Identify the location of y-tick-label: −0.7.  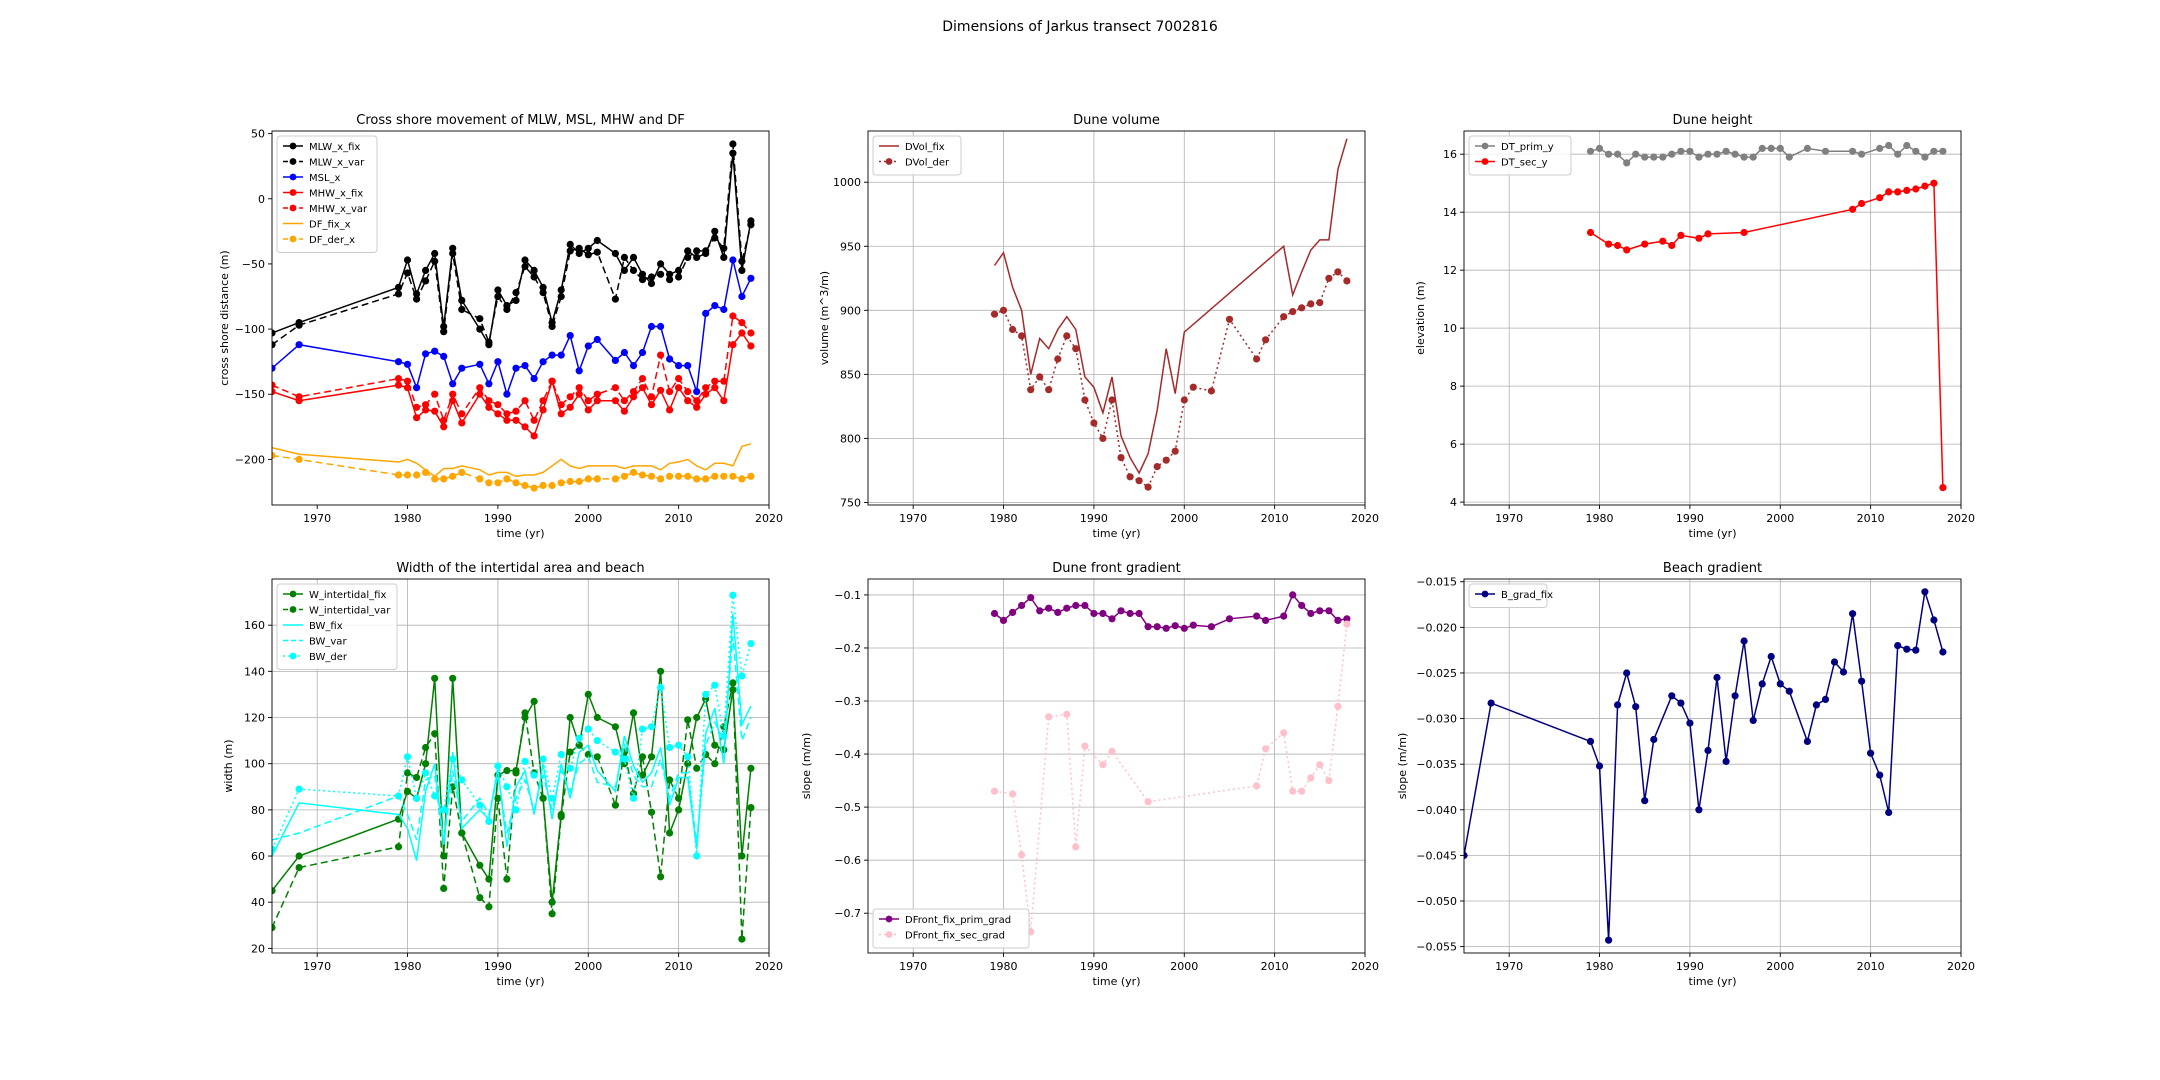
(847, 913).